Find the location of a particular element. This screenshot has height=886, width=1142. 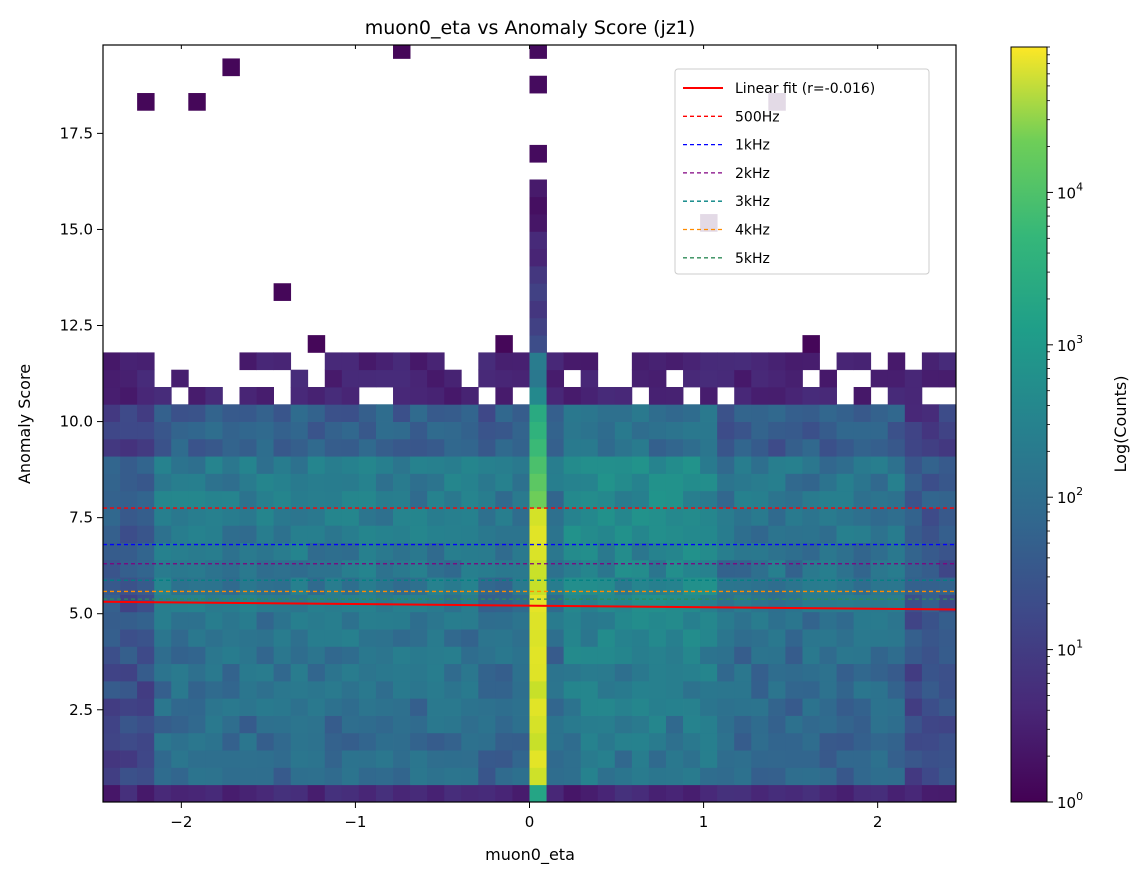

fit-line is located at coordinates (529, 605).